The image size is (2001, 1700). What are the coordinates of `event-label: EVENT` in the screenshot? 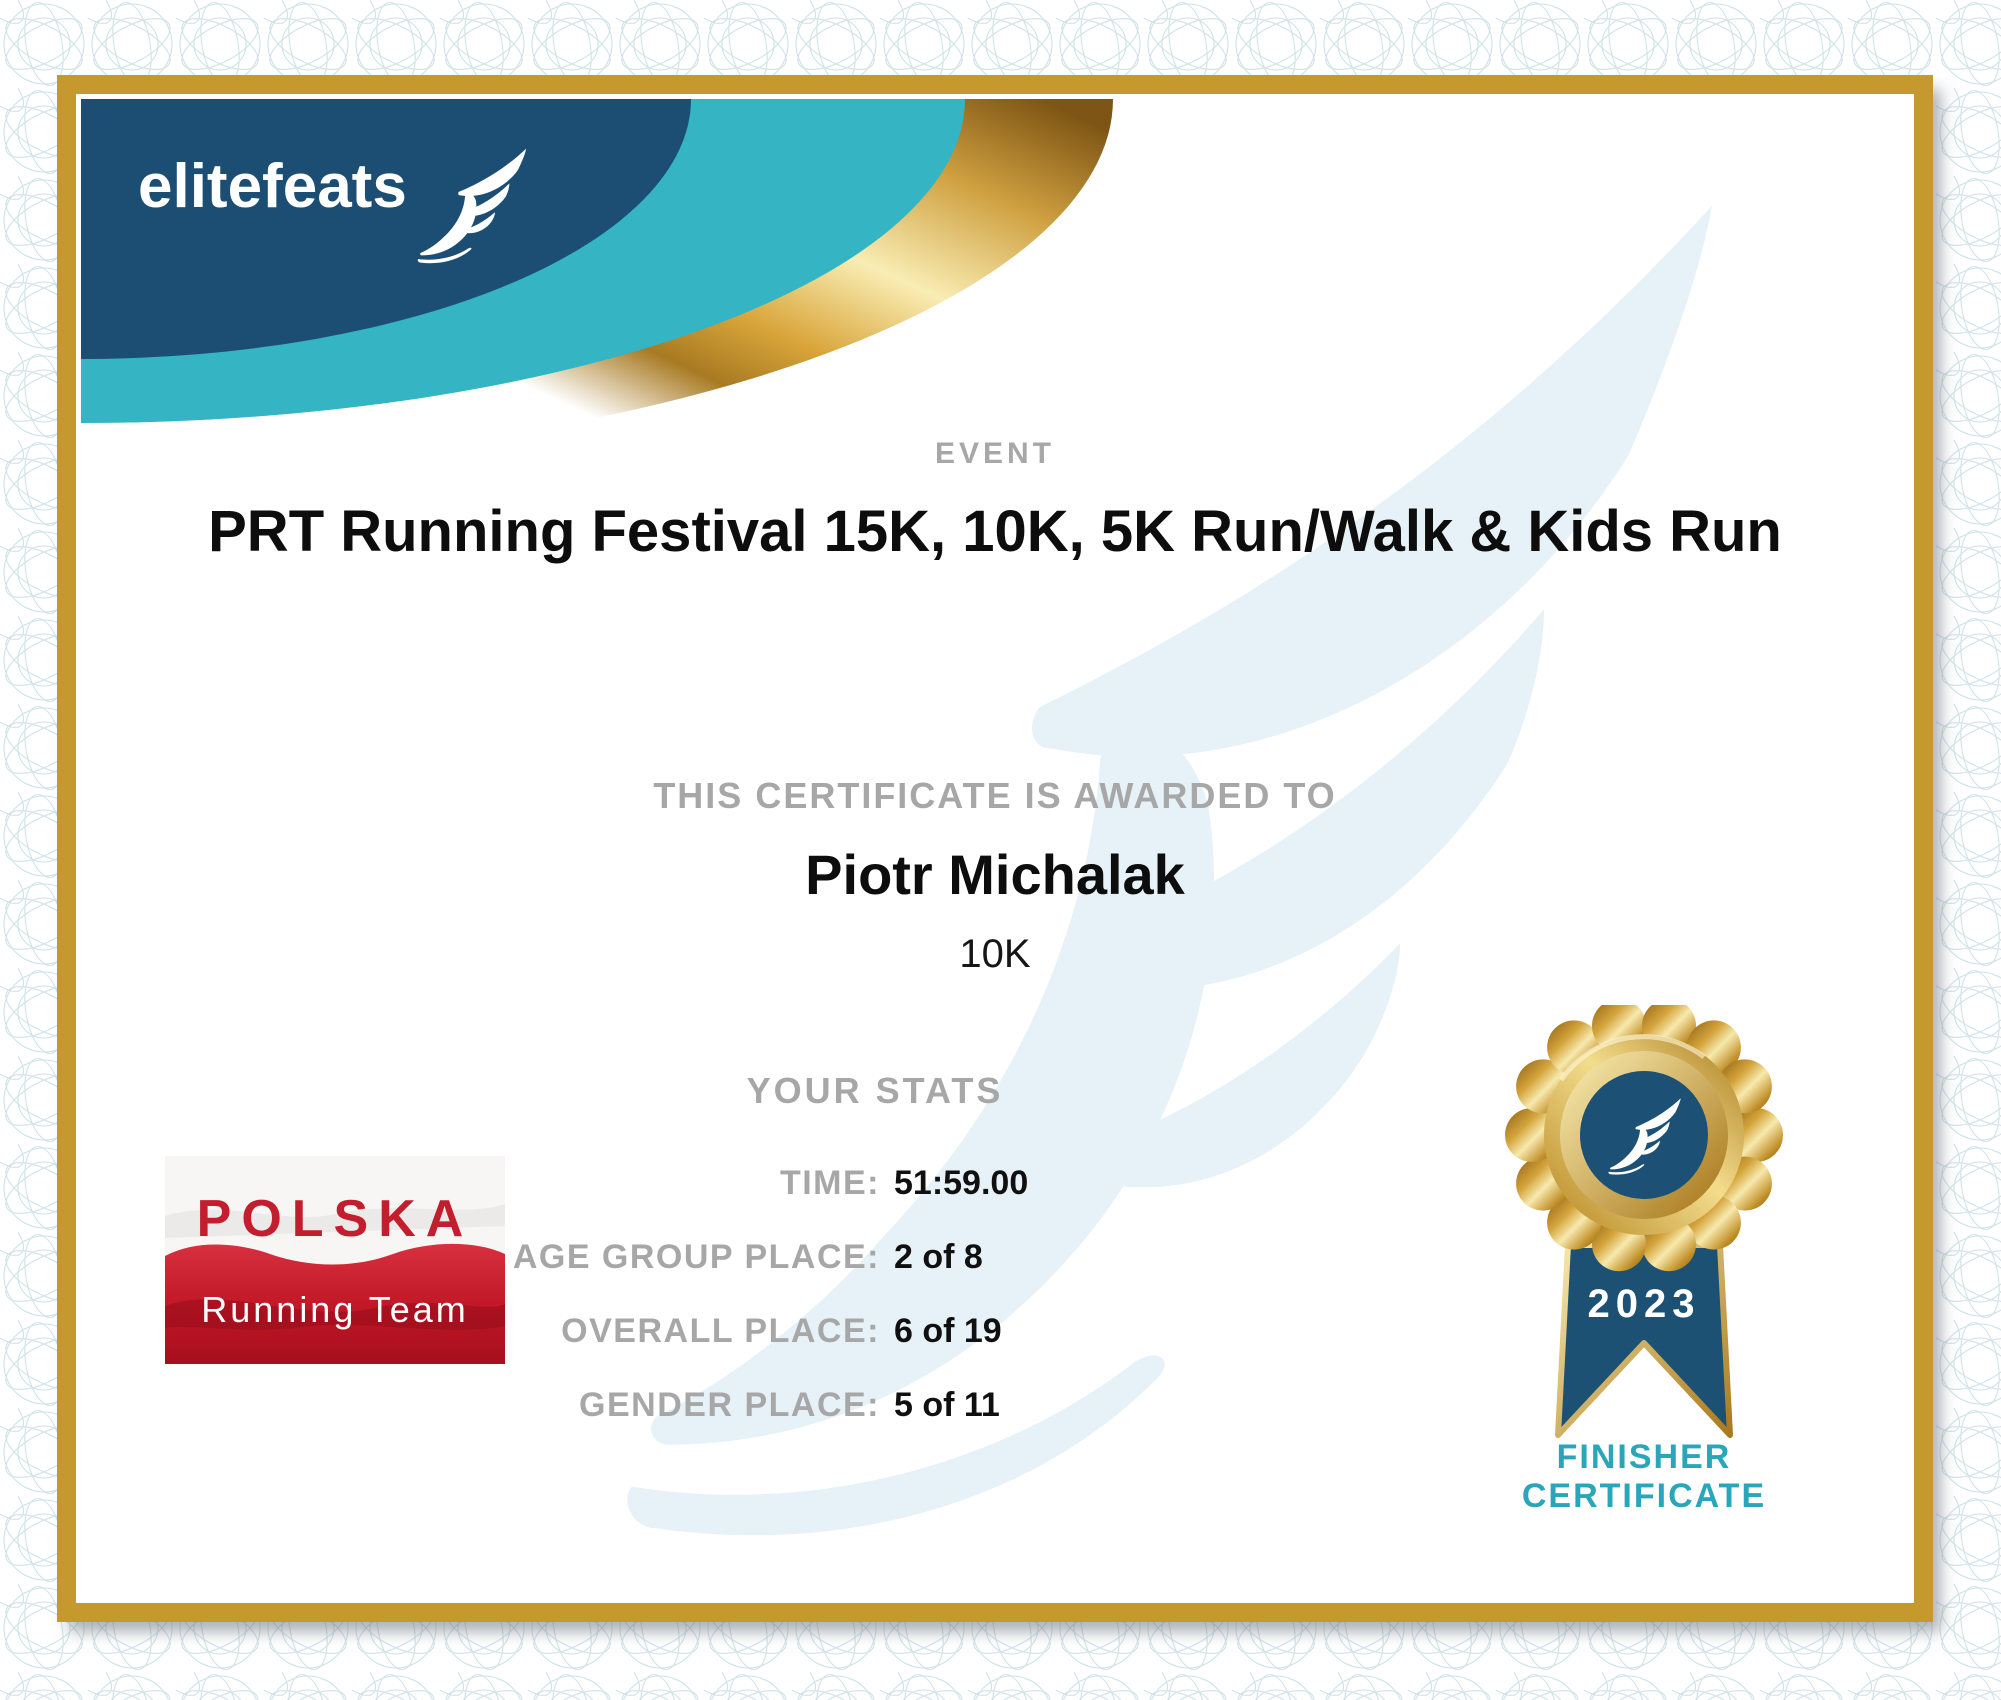 It's located at (995, 453).